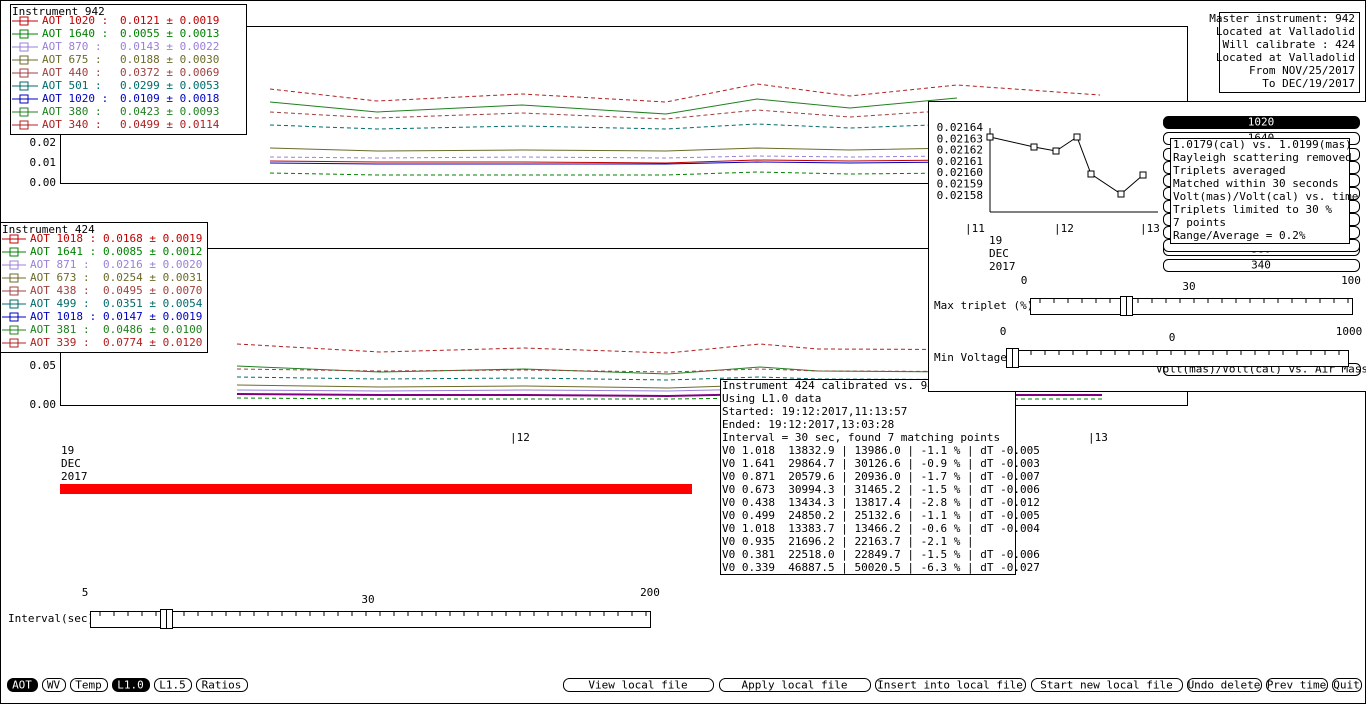 This screenshot has width=1366, height=704. I want to click on slider-tick-label: 1000, so click(1349, 331).